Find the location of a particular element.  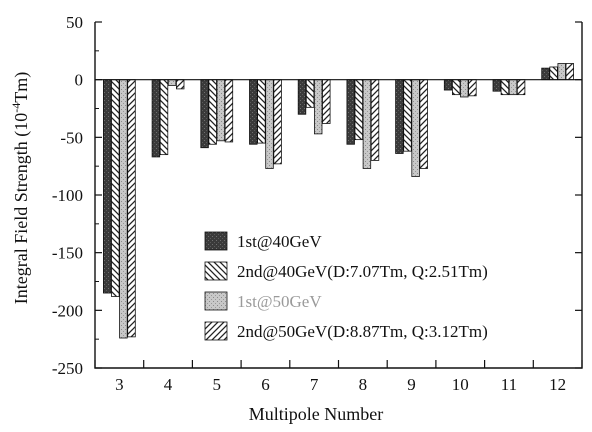

x-tick-label: 6 is located at coordinates (265, 384).